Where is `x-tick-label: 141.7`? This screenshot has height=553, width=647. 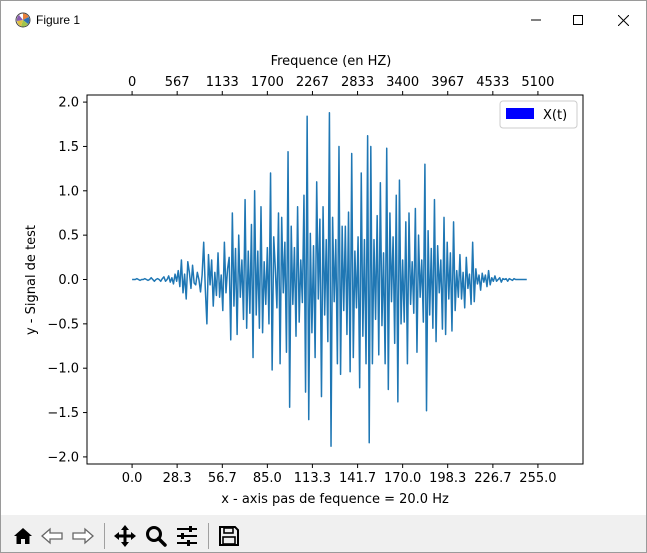
x-tick-label: 141.7 is located at coordinates (357, 478).